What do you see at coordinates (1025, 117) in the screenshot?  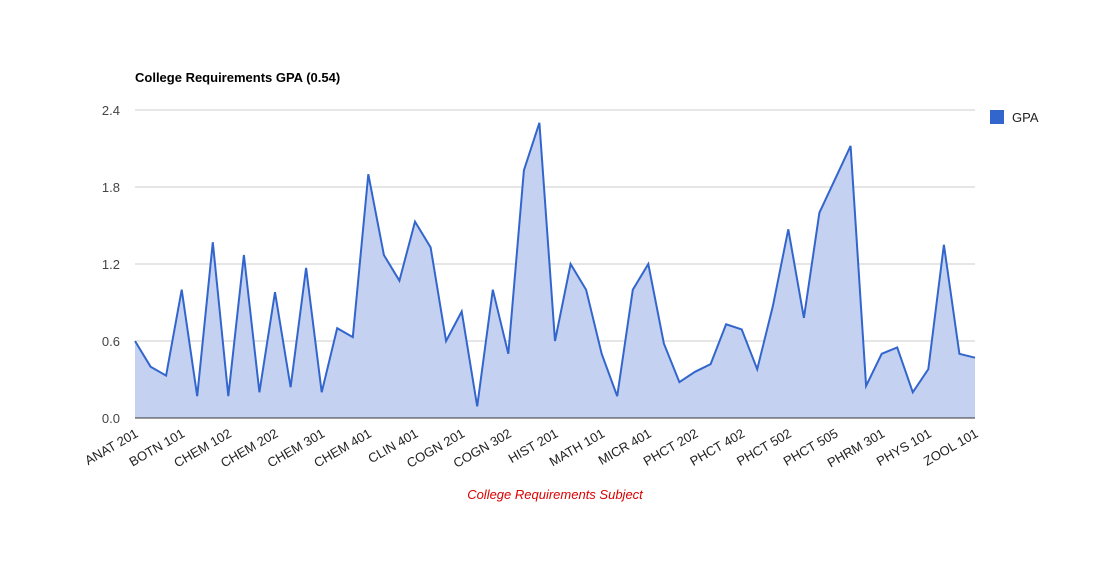 I see `legend-label-gpa: GPA` at bounding box center [1025, 117].